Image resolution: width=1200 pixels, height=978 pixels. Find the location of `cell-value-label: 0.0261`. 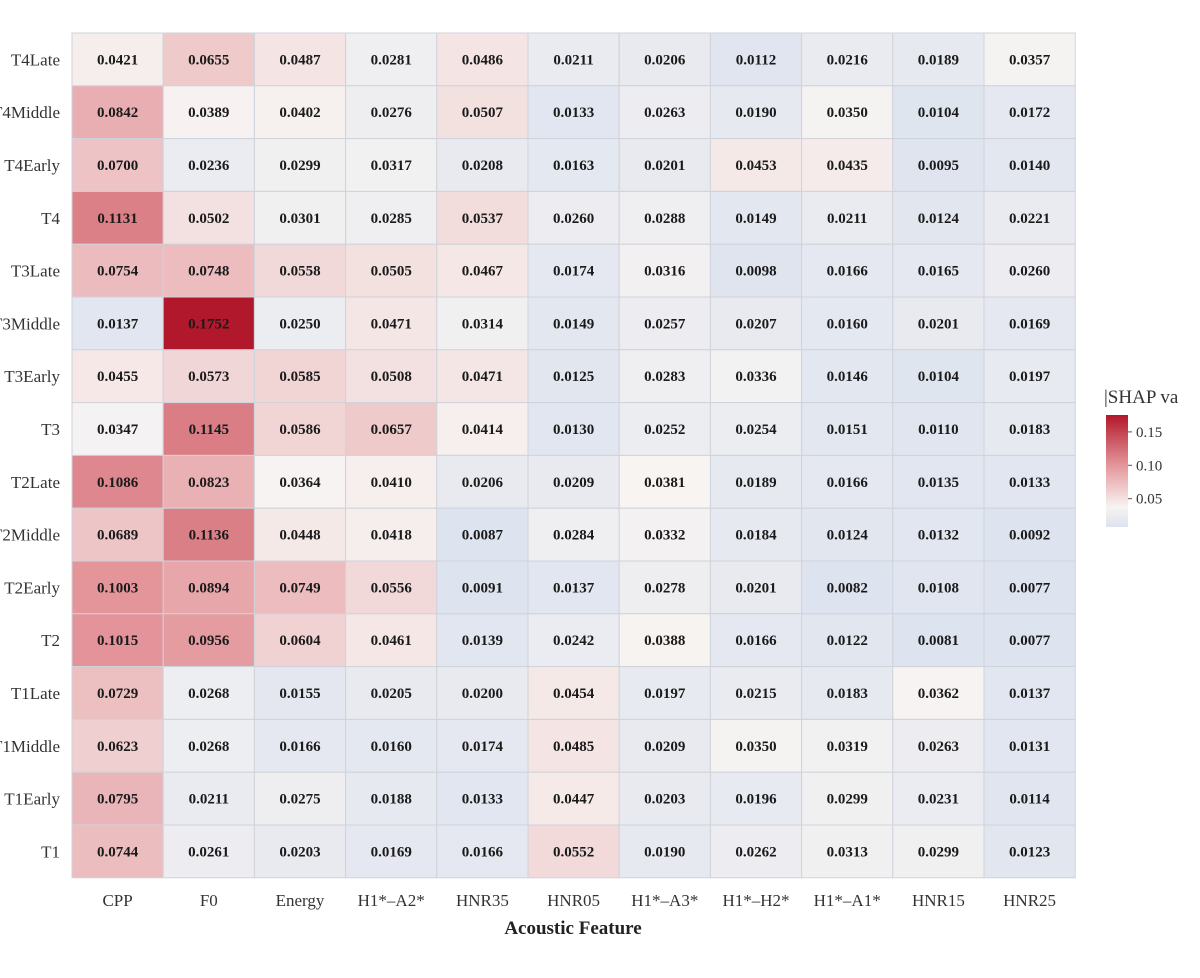

cell-value-label: 0.0261 is located at coordinates (208, 852).